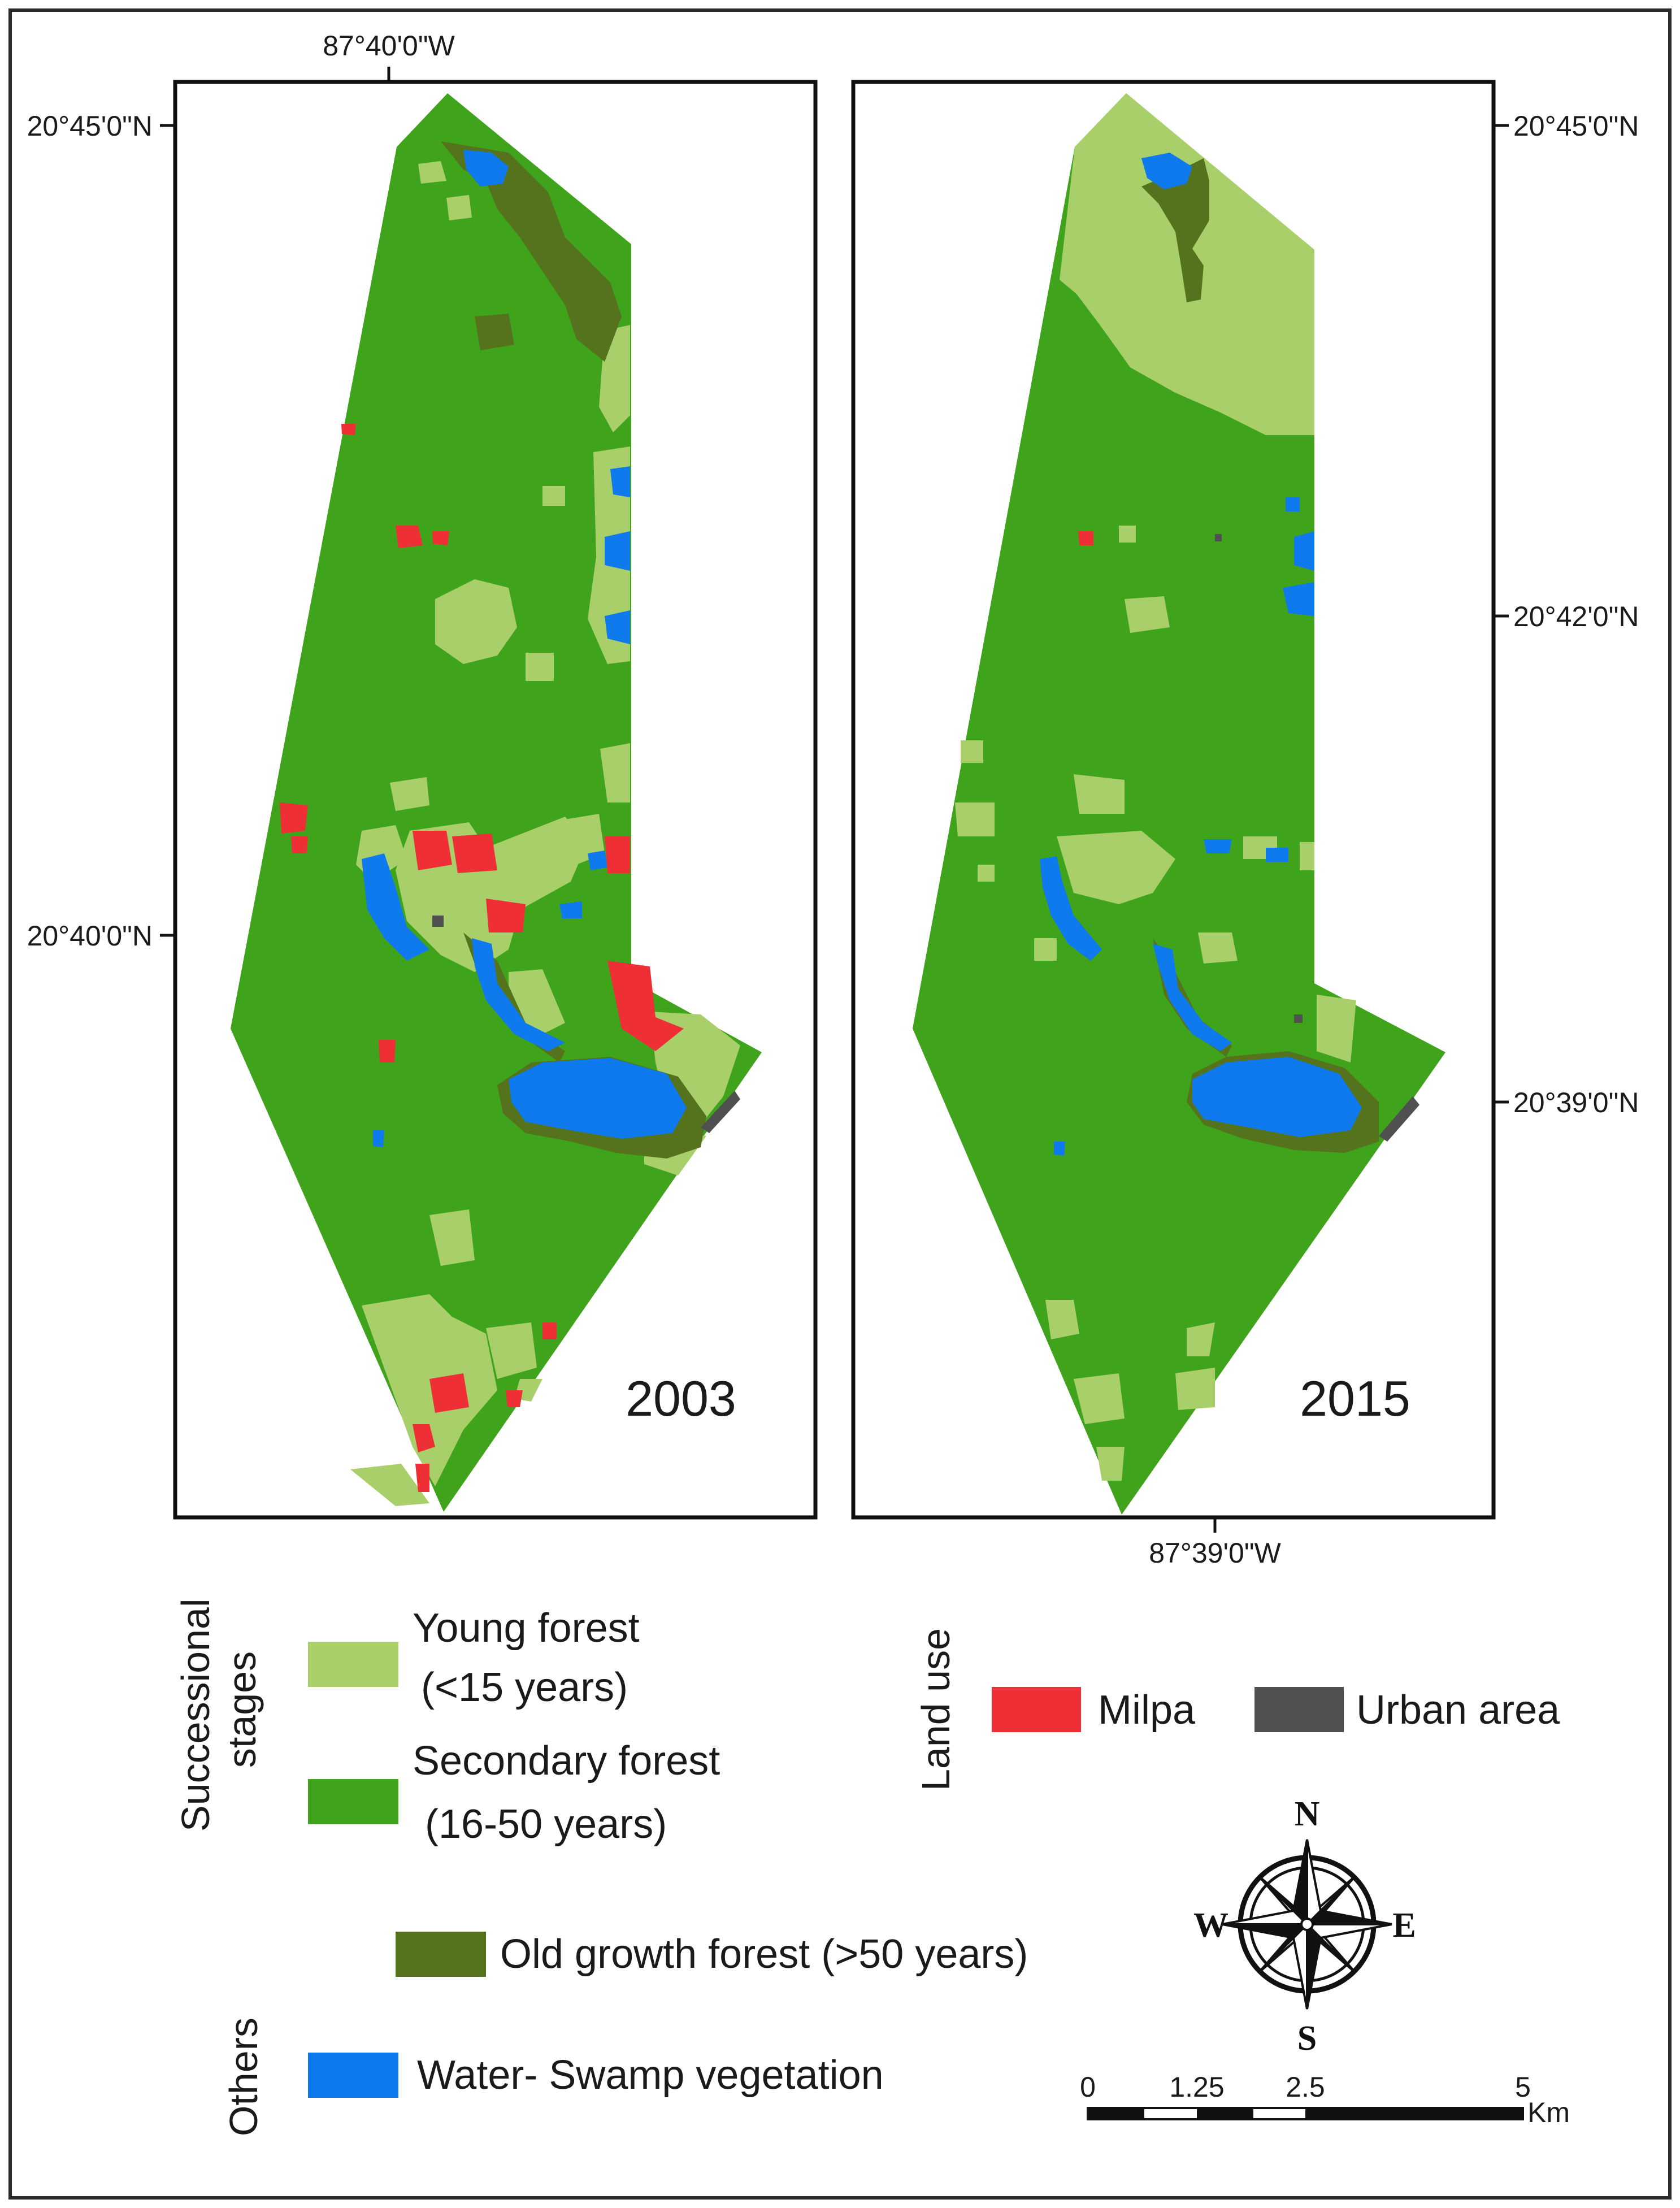 This screenshot has width=1680, height=2208. I want to click on legend-group-land-use: Land use, so click(936, 1709).